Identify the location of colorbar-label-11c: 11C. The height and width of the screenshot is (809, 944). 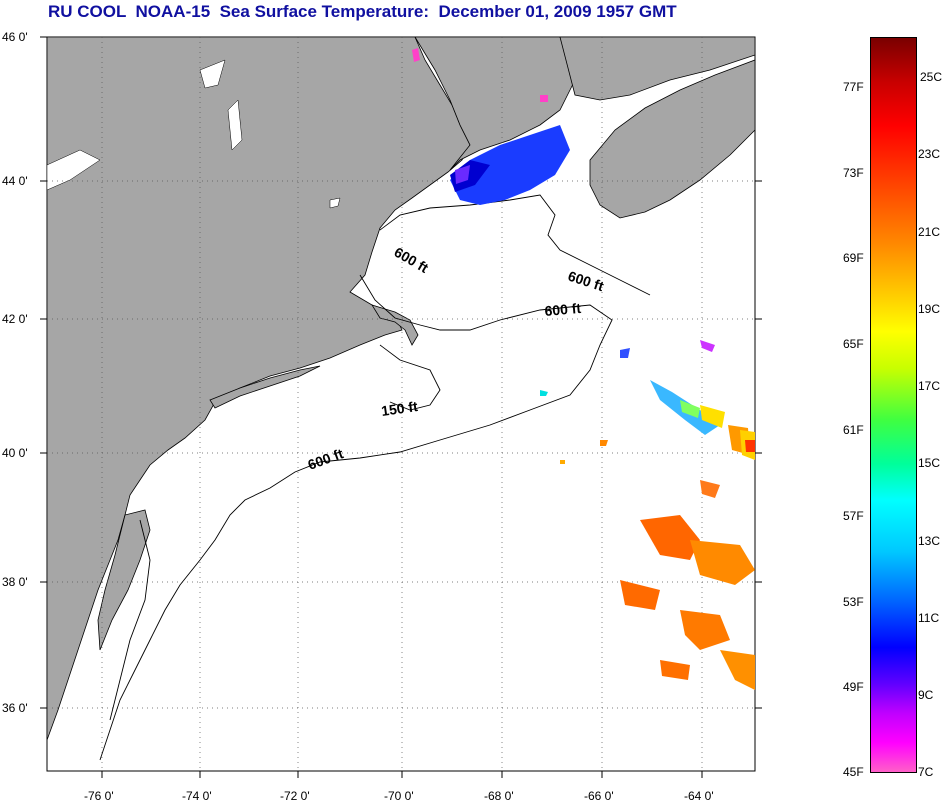
(929, 618).